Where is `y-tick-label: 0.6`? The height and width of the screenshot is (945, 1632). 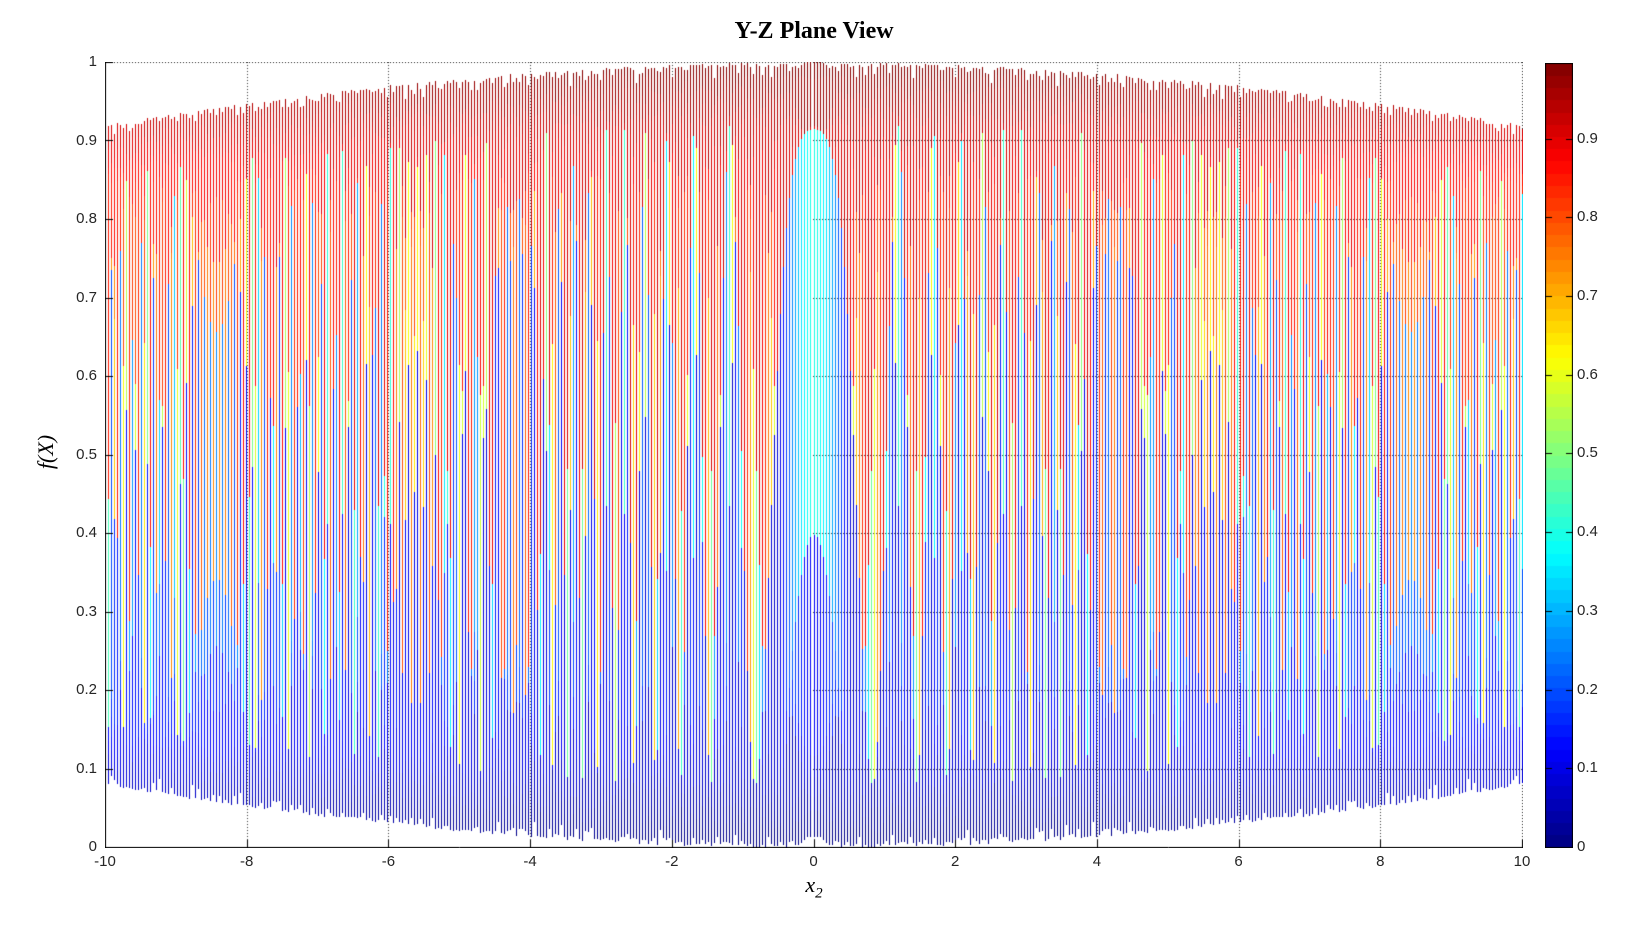 y-tick-label: 0.6 is located at coordinates (86, 375).